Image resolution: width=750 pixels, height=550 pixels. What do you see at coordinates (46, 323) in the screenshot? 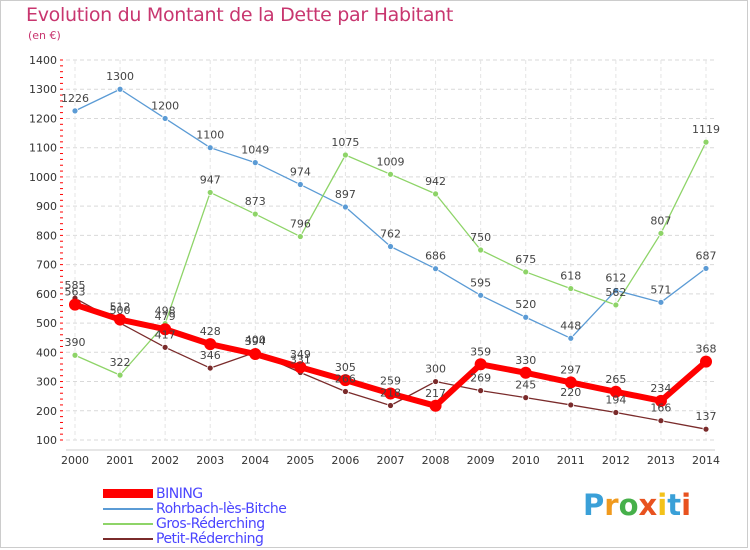
I see `y-tick-label: 500` at bounding box center [46, 323].